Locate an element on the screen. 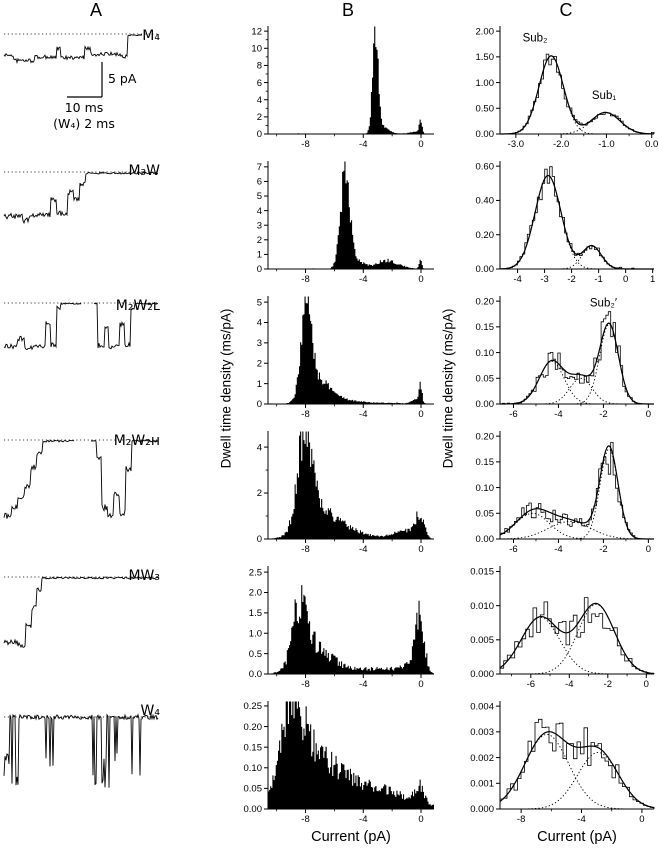  x-axis-label-b: Current (pA) is located at coordinates (351, 837).